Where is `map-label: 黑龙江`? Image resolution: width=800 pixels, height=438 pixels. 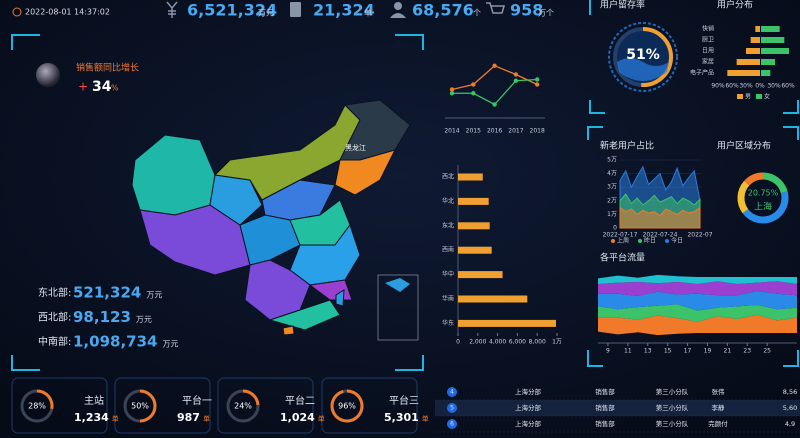
map-label: 黑龙江 is located at coordinates (355, 147).